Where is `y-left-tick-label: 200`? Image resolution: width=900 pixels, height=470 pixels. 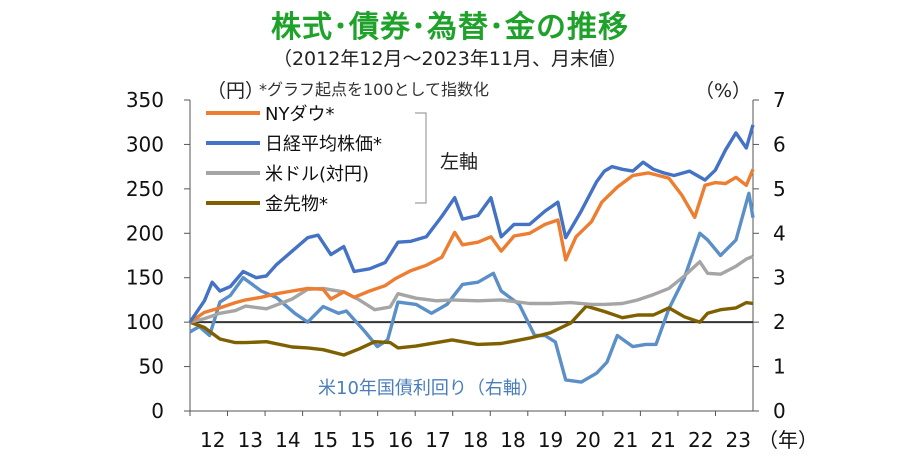
y-left-tick-label: 200 is located at coordinates (145, 233).